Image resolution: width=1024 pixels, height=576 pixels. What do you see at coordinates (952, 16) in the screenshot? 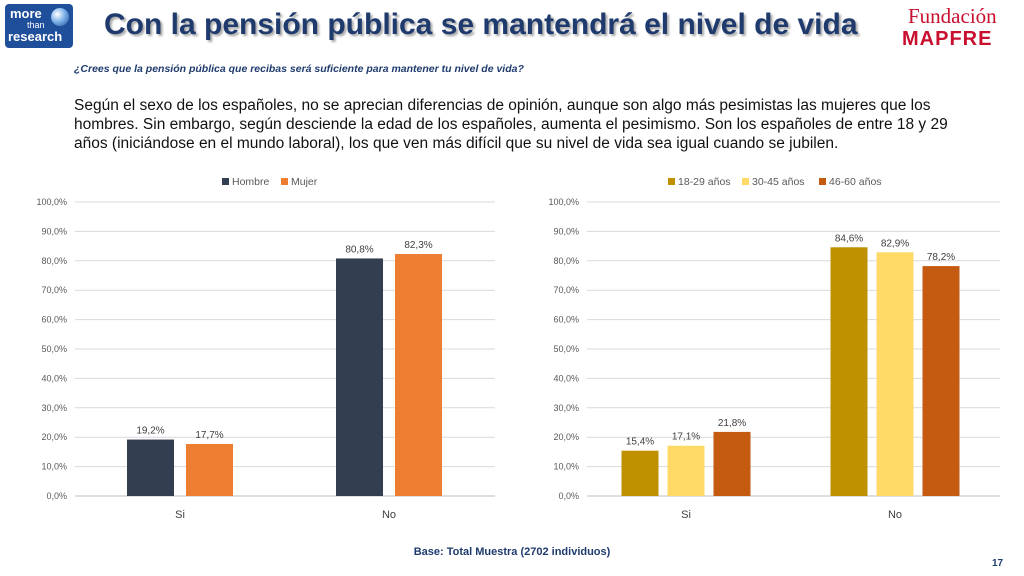
I see `logo-word-fundacion: Fundación` at bounding box center [952, 16].